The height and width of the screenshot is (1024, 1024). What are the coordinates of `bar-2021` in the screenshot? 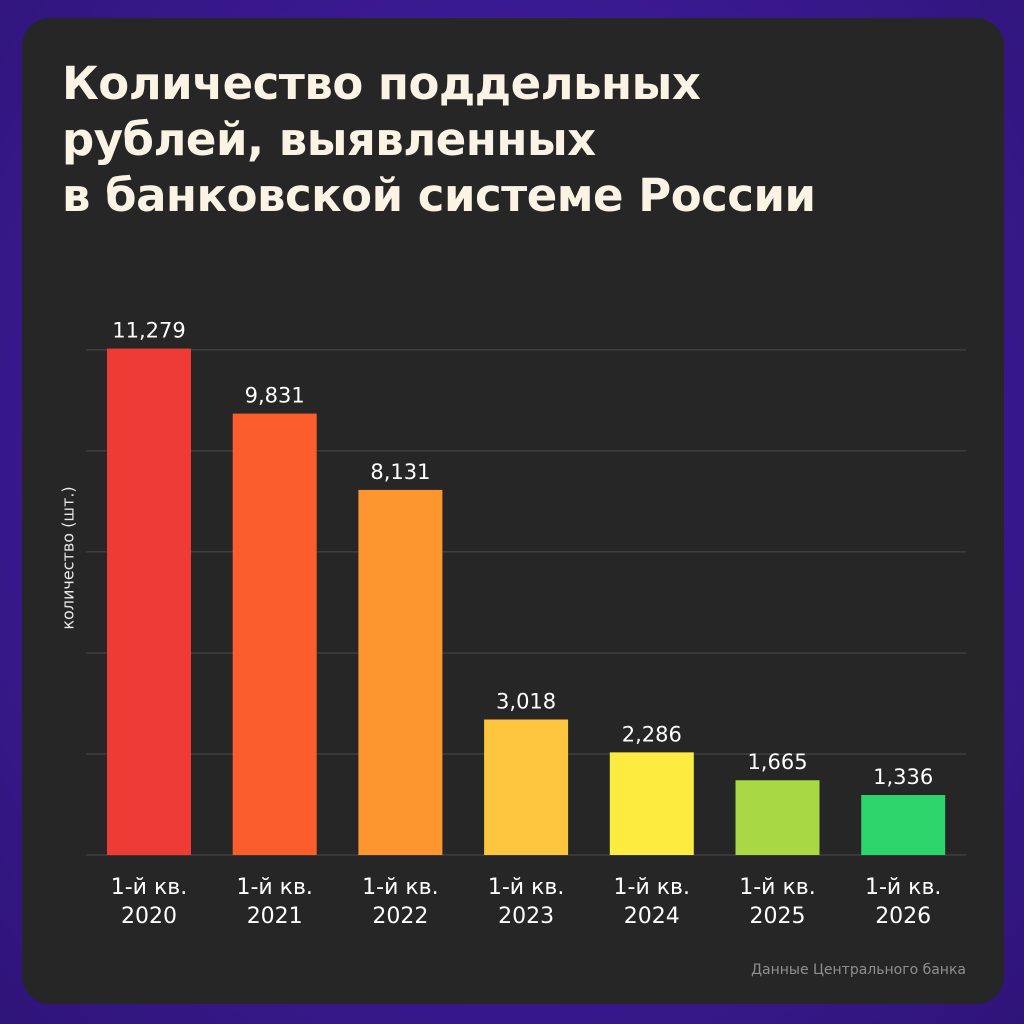 It's located at (274, 634).